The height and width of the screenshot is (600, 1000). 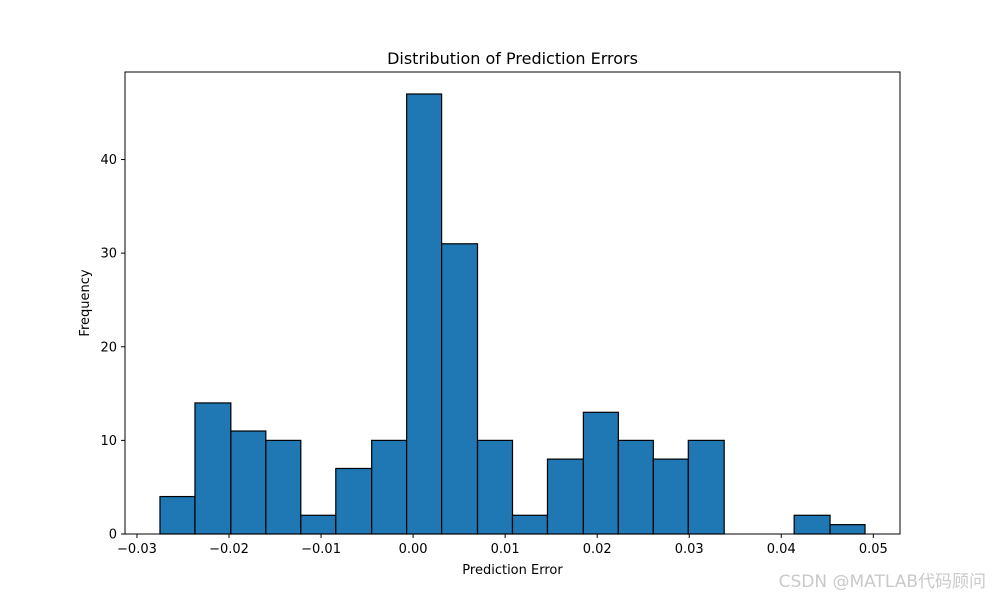 What do you see at coordinates (113, 535) in the screenshot?
I see `y-tick-label: 0` at bounding box center [113, 535].